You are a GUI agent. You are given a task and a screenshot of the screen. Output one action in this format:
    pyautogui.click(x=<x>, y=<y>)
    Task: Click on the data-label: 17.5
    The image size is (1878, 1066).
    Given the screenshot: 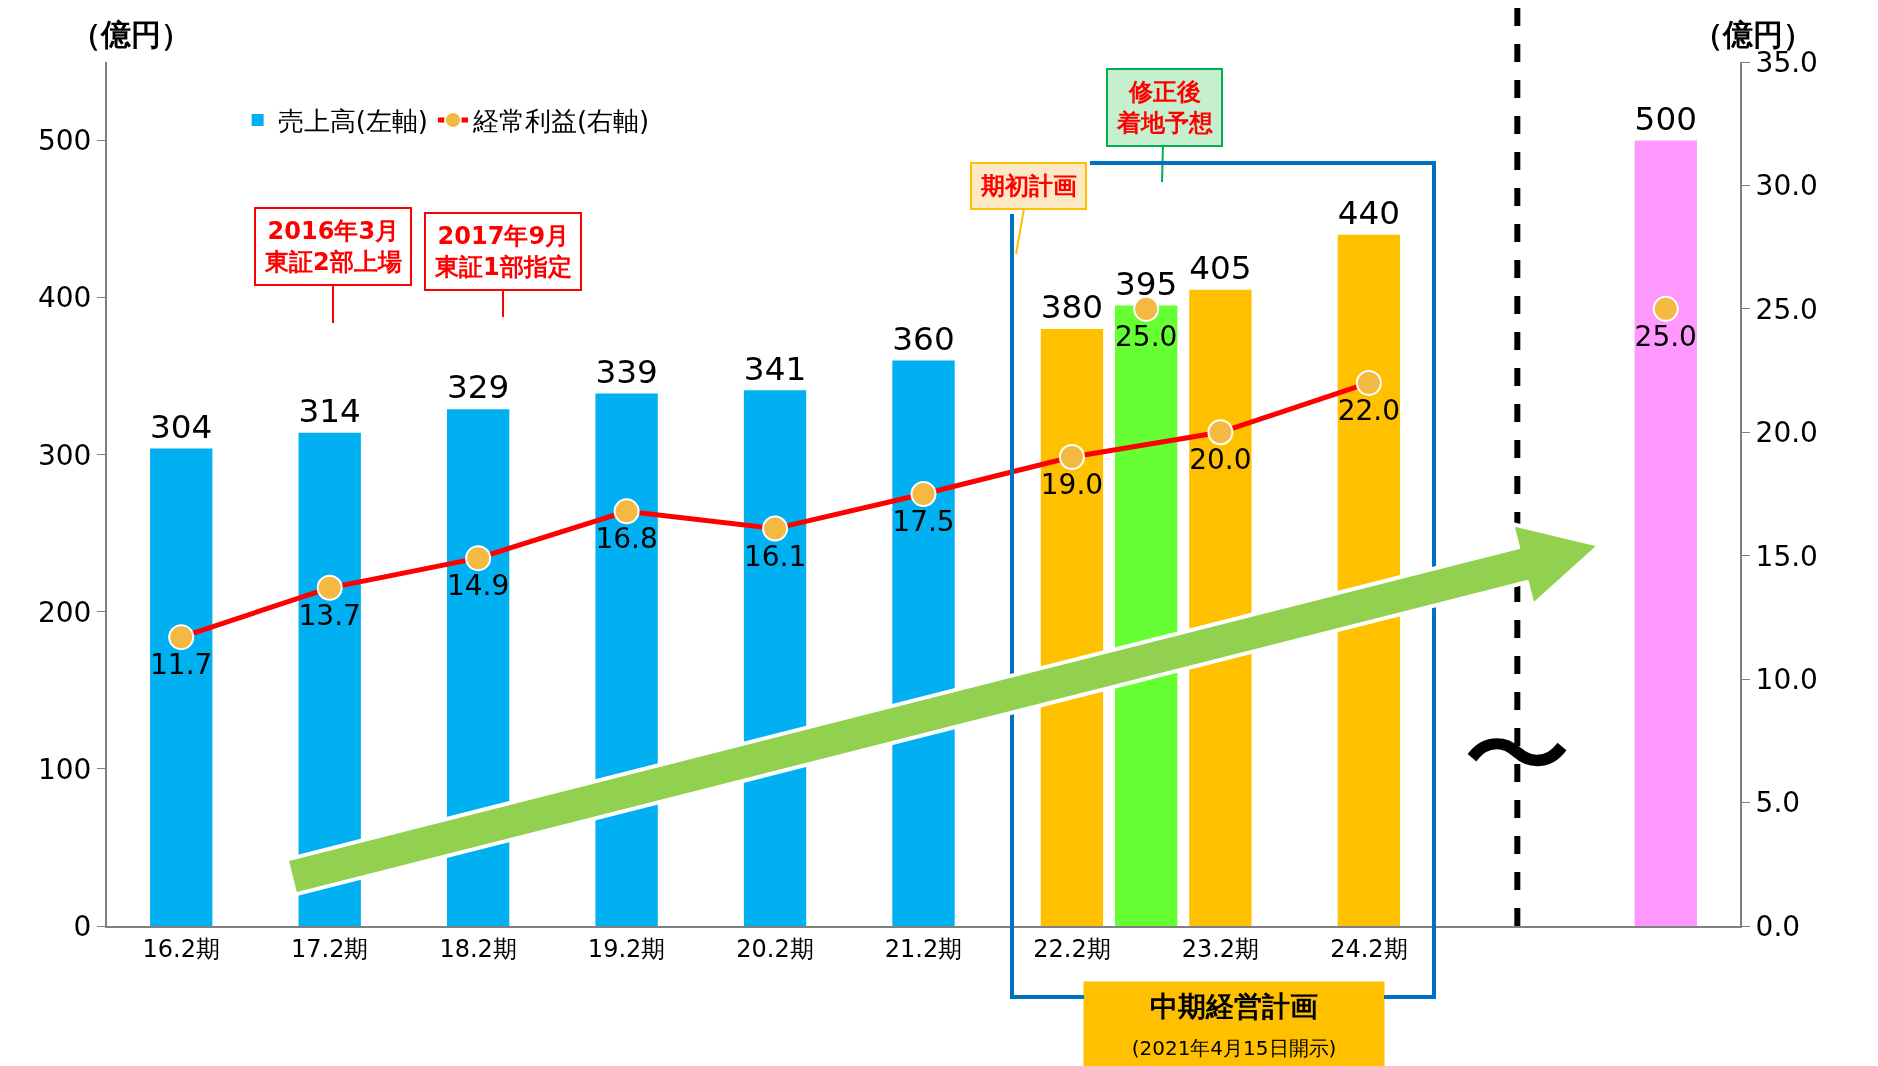 What is the action you would take?
    pyautogui.click(x=923, y=521)
    